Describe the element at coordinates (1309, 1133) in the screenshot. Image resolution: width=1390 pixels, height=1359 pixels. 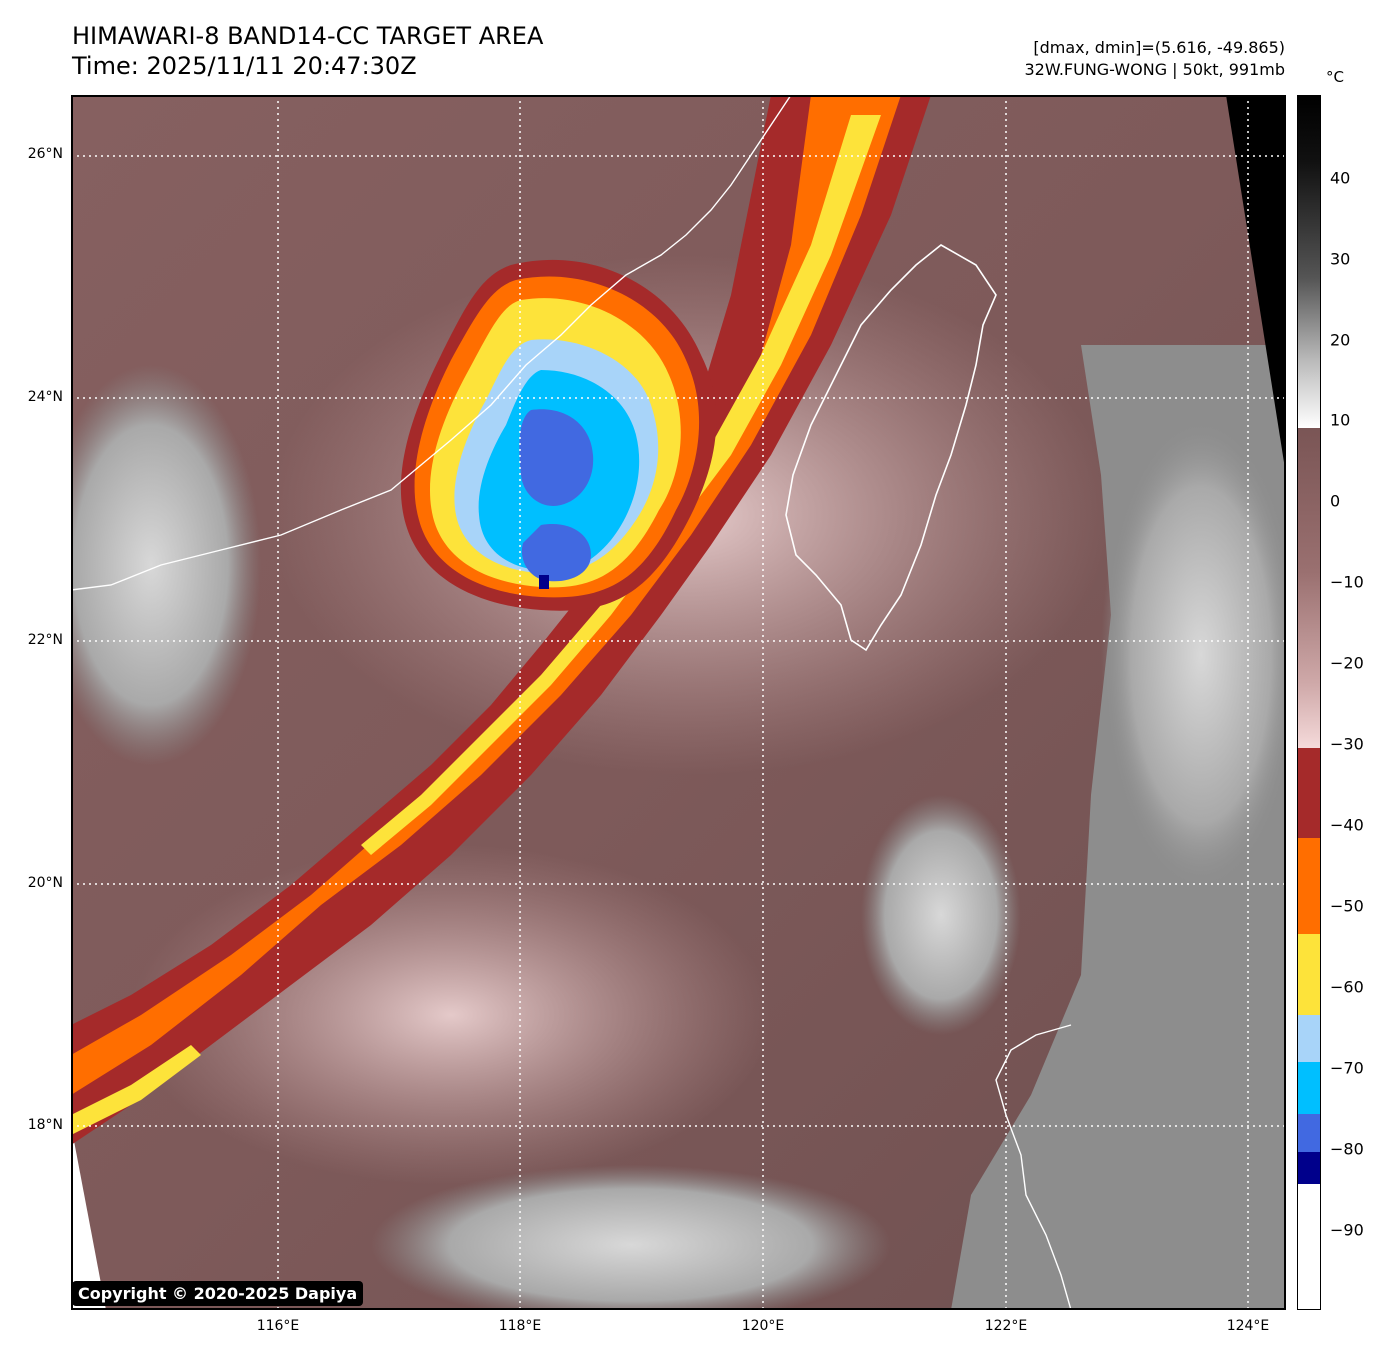
I see `colorbar-blue-segment` at that location.